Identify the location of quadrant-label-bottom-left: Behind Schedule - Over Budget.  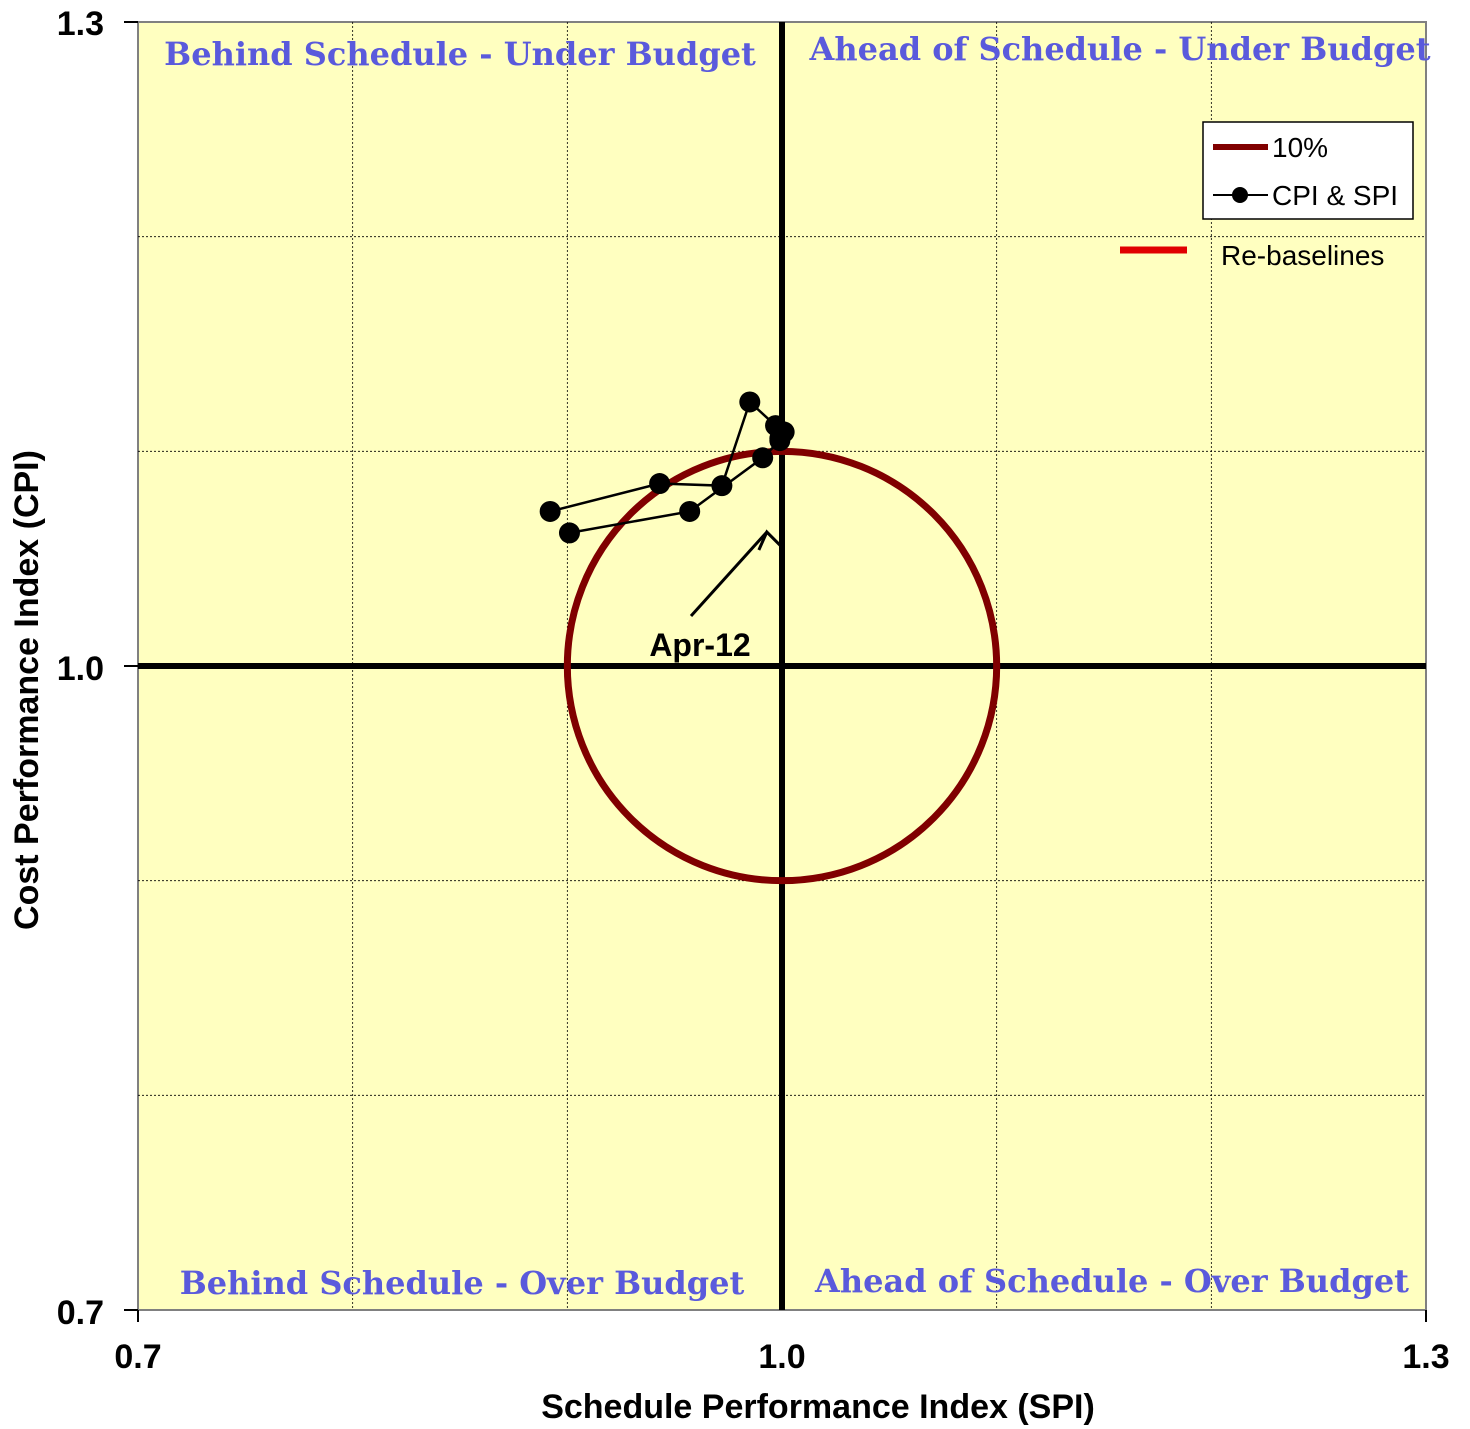
(462, 1283).